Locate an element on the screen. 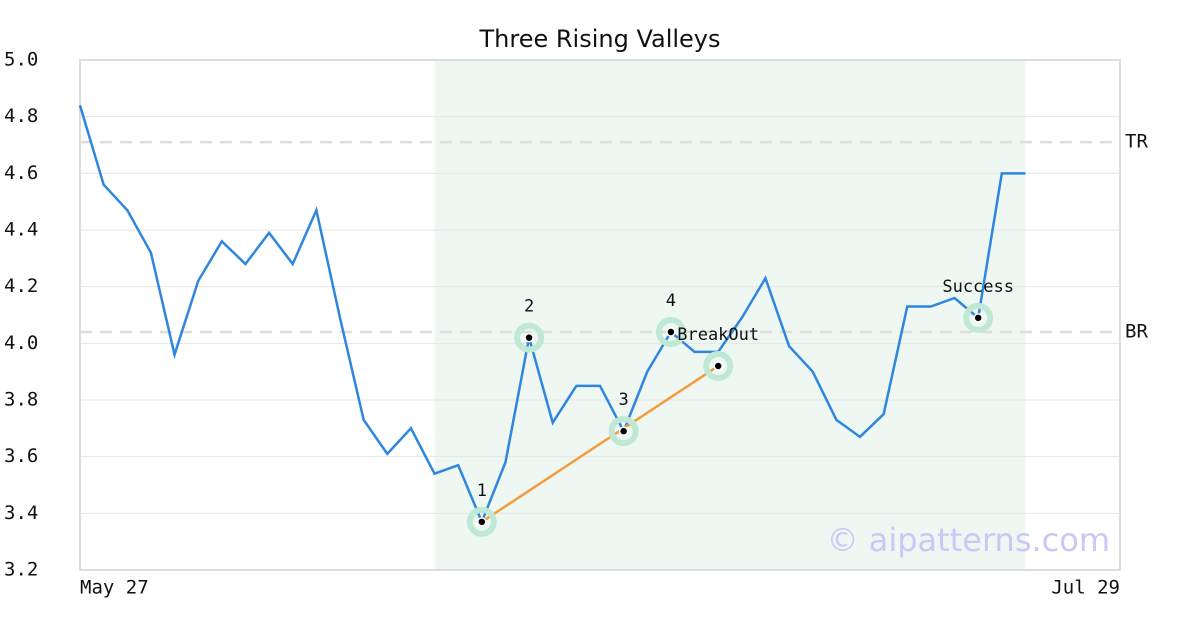 The image size is (1200, 630). y-tick-label: 3.6 is located at coordinates (21, 456).